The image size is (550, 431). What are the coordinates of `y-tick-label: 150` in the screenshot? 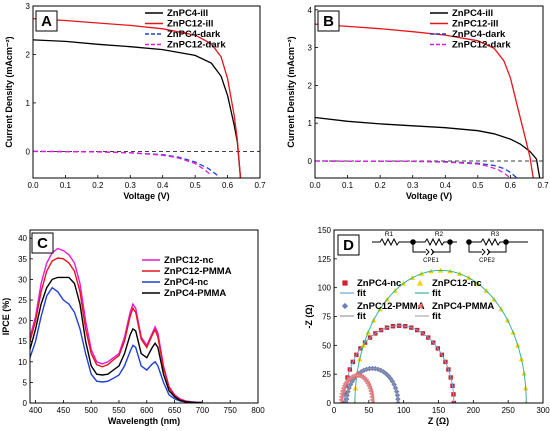 It's located at (325, 230).